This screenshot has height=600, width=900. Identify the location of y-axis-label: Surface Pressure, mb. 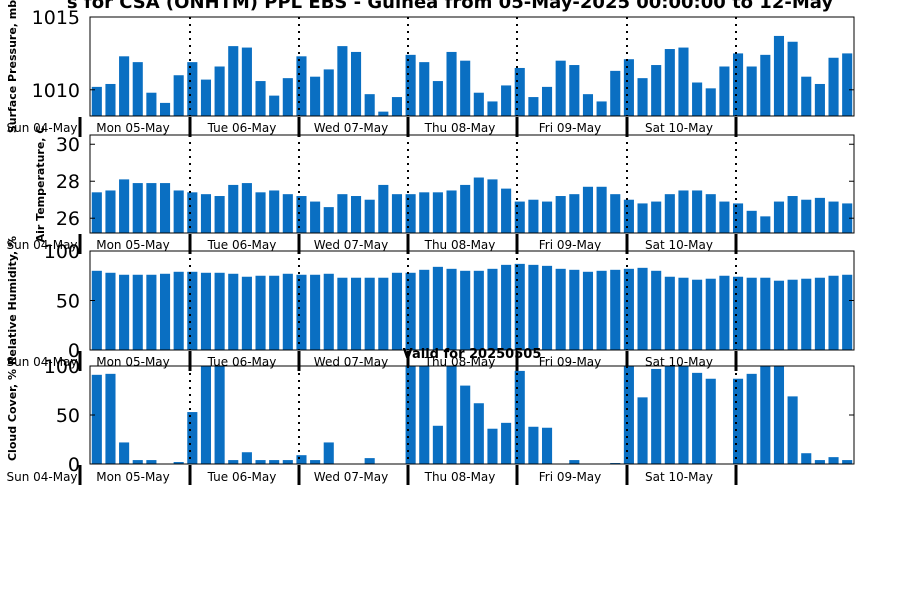
(12, 66).